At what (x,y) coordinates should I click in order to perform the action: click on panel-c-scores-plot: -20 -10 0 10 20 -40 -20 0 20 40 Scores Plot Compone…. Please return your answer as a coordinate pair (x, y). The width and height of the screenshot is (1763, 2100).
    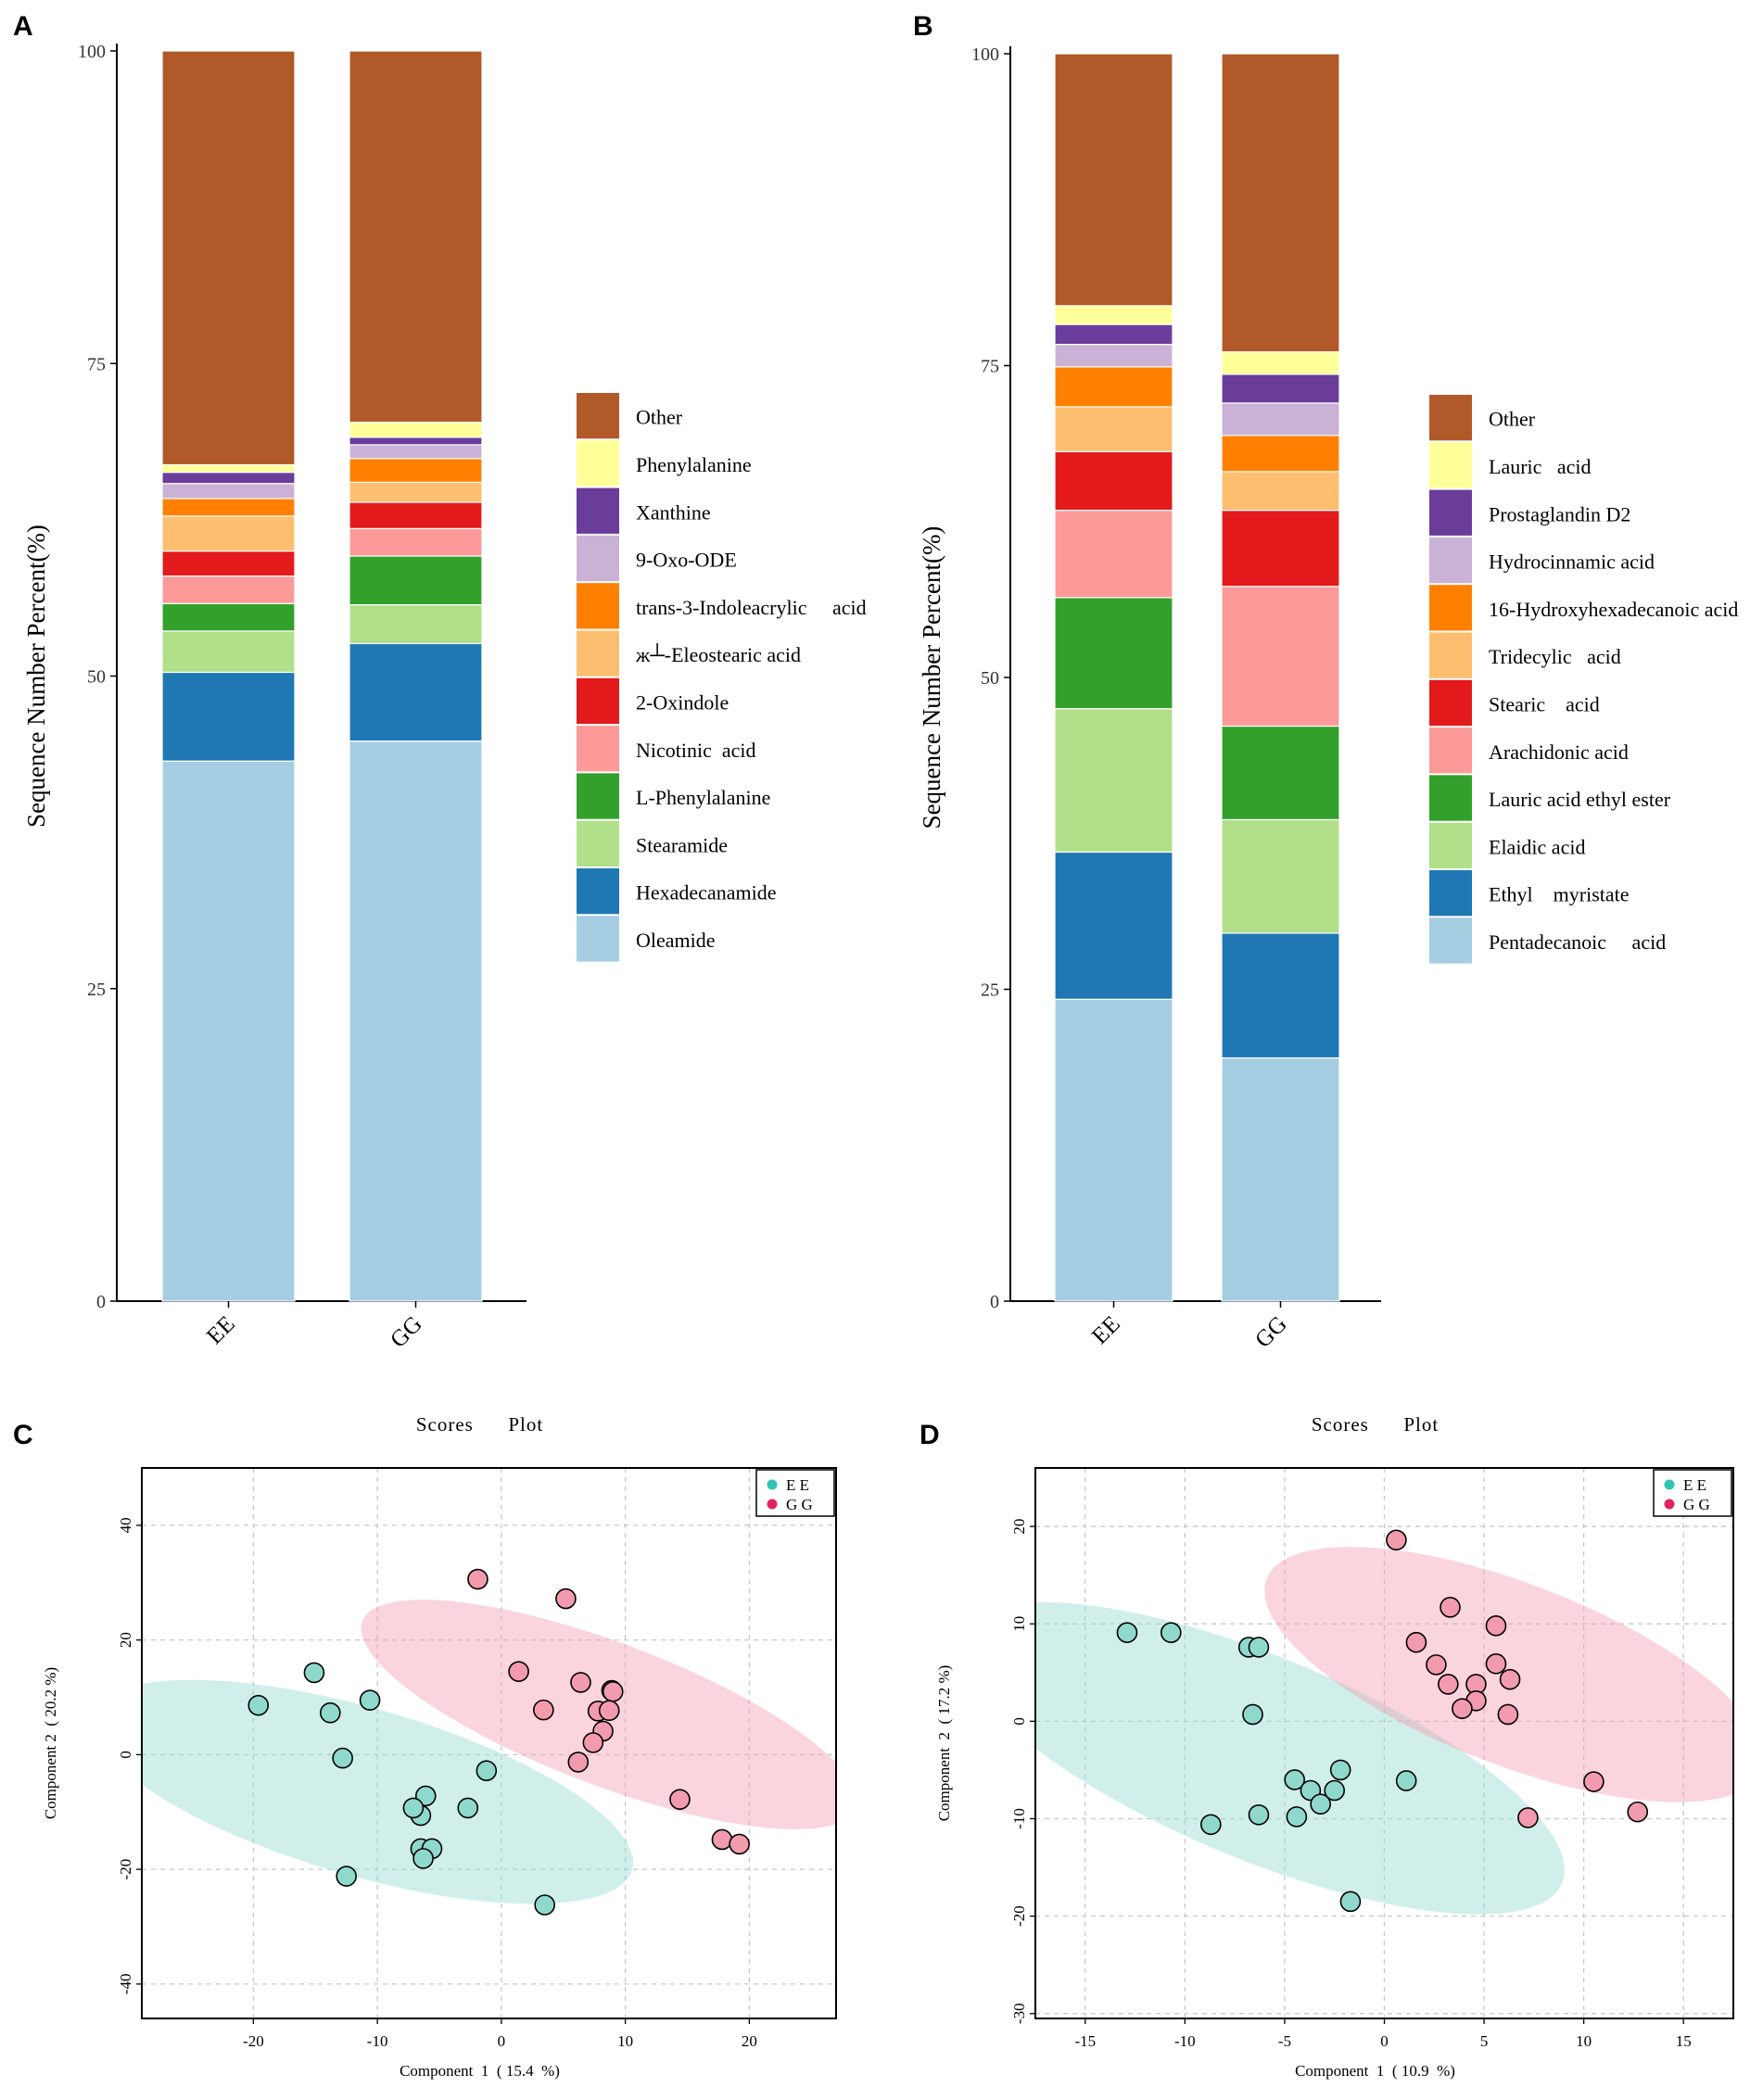
    Looking at the image, I should click on (439, 1746).